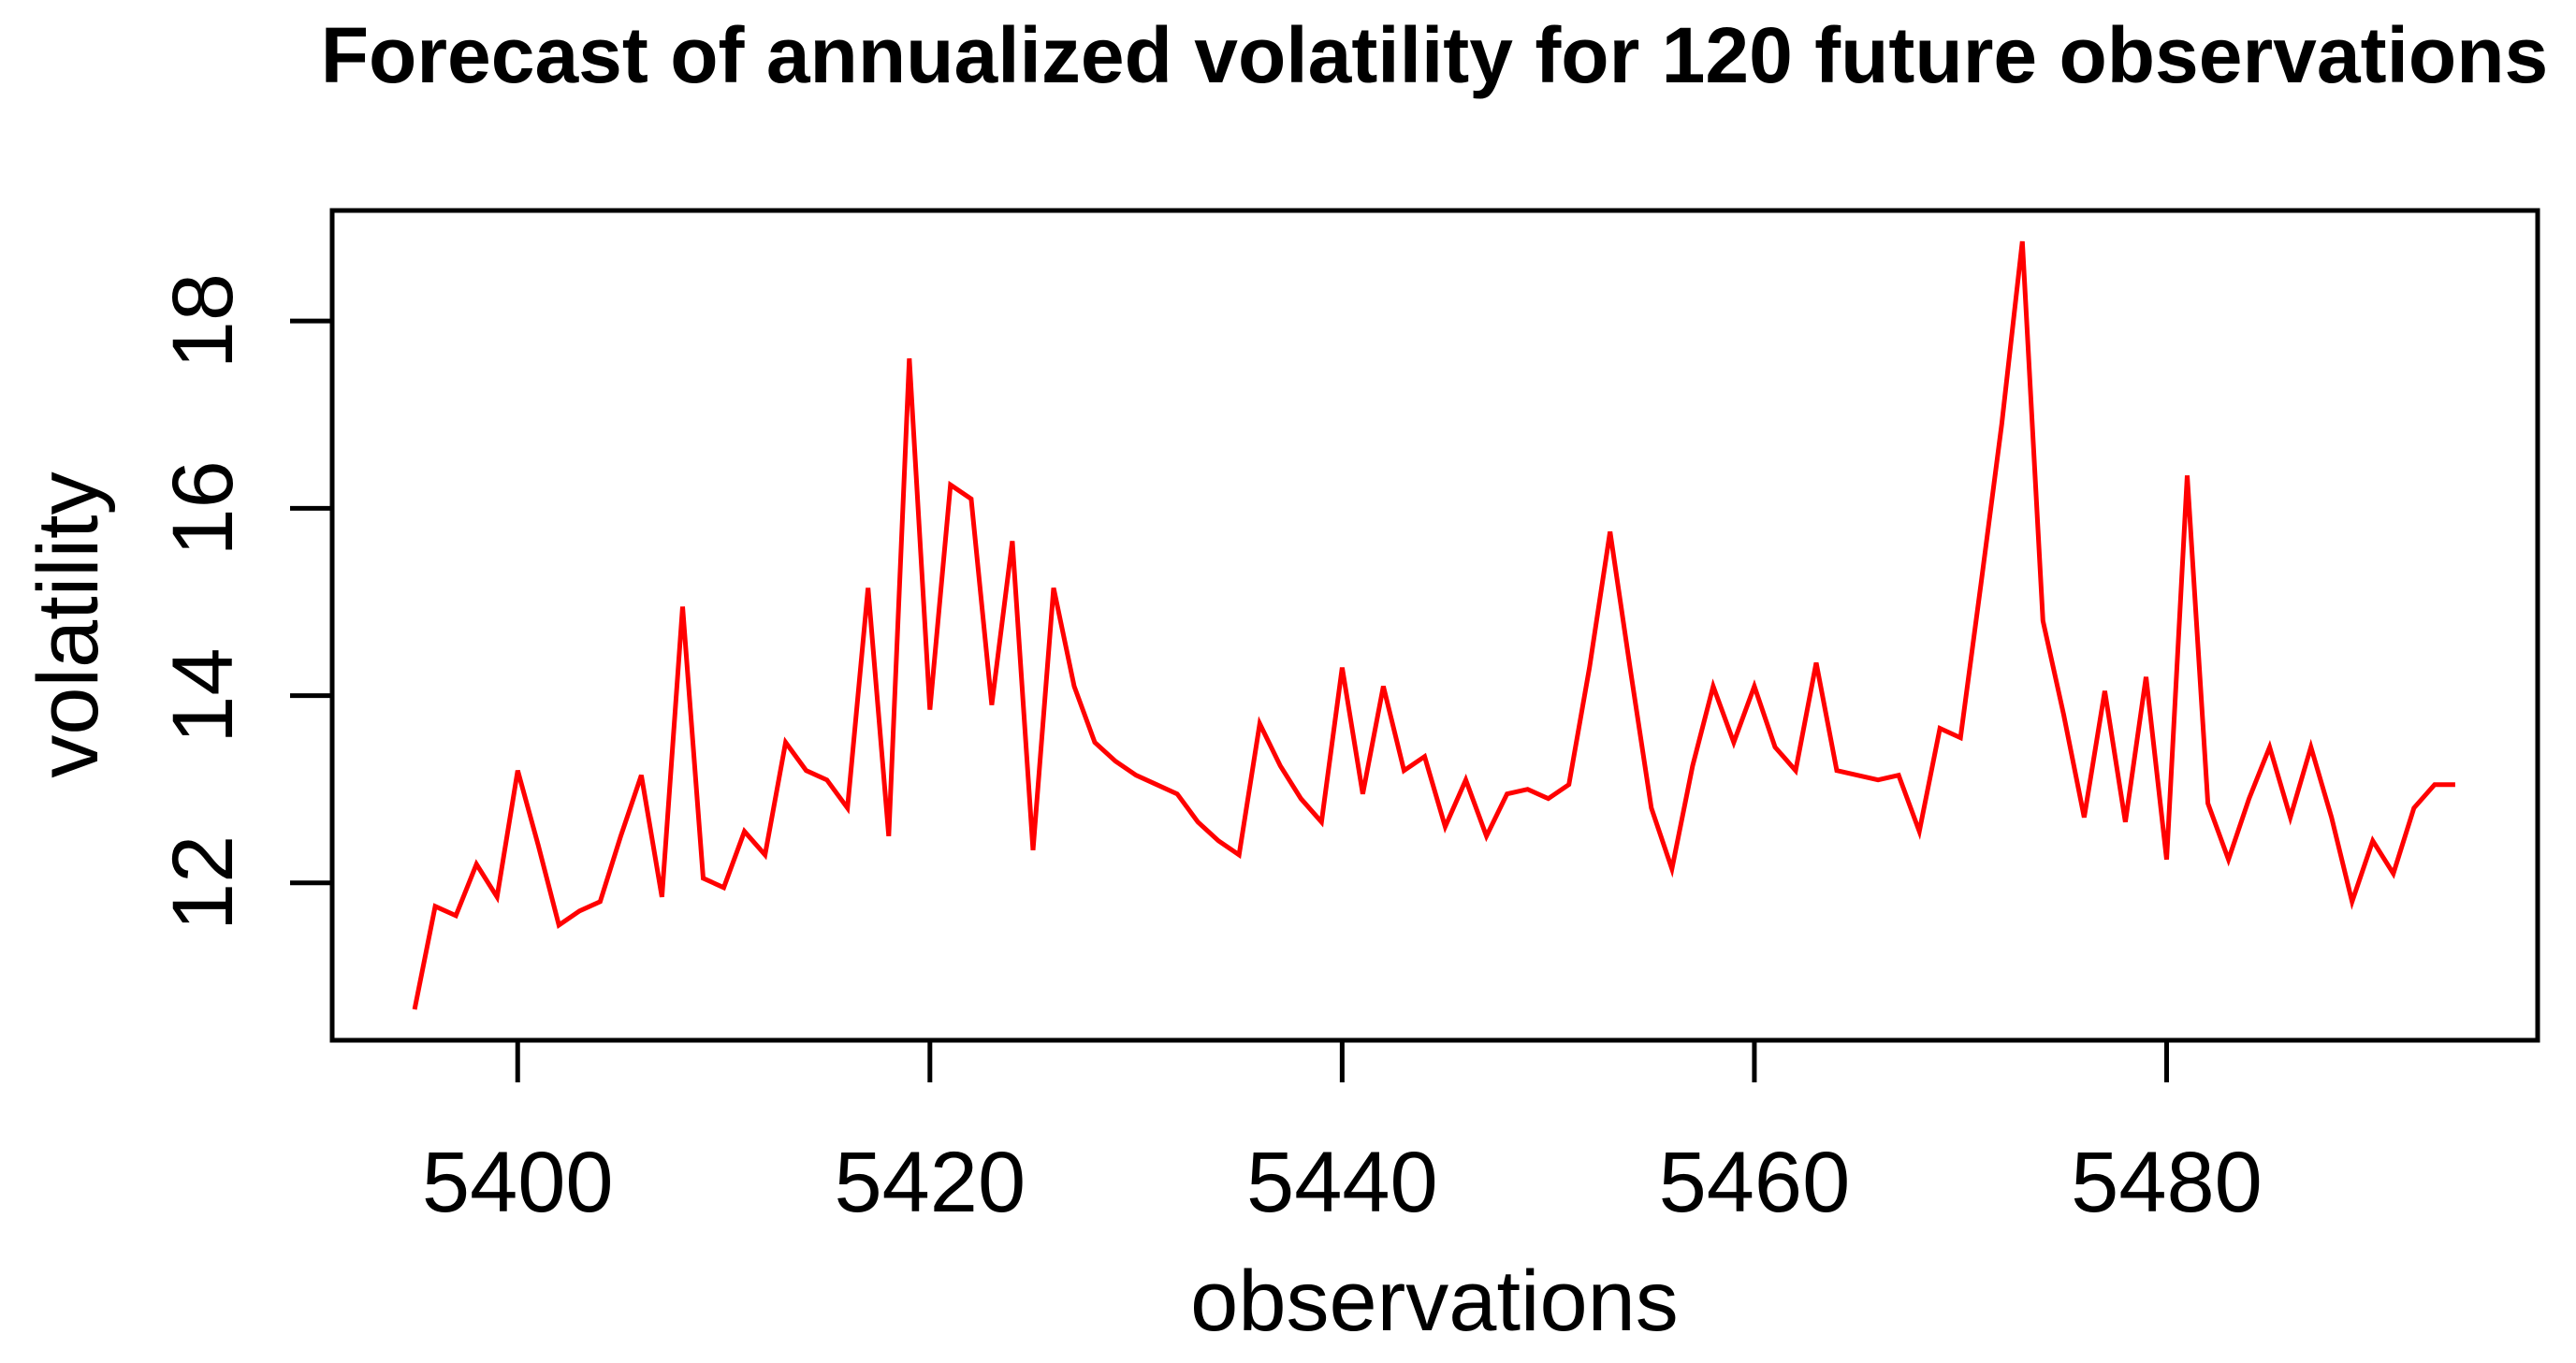 The image size is (2576, 1363). Describe the element at coordinates (2167, 1182) in the screenshot. I see `x-tick-label: 5480` at that location.